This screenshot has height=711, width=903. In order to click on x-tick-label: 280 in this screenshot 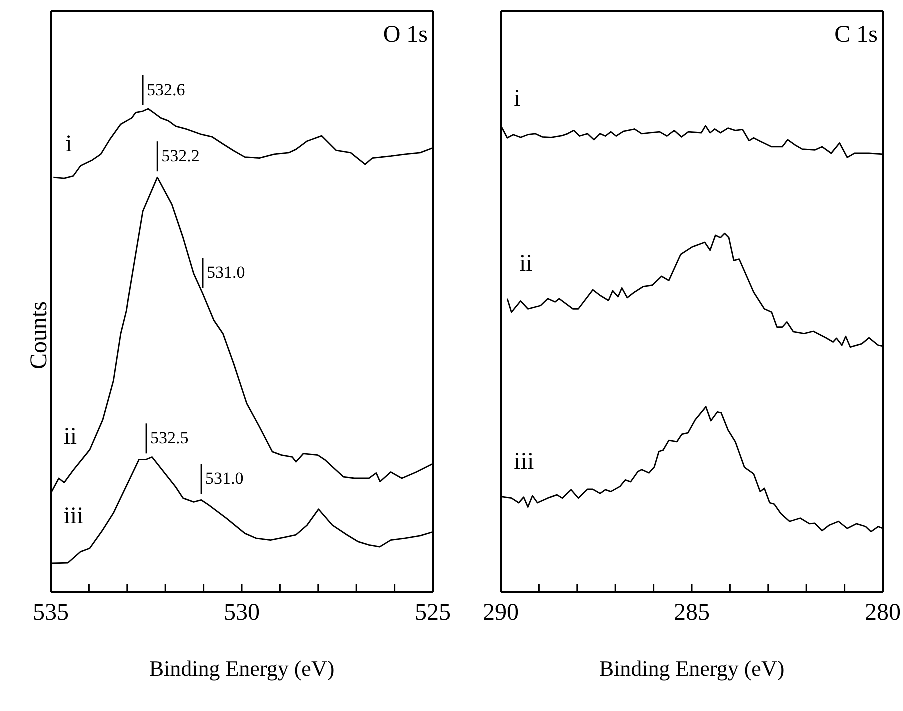, I will do `click(883, 613)`.